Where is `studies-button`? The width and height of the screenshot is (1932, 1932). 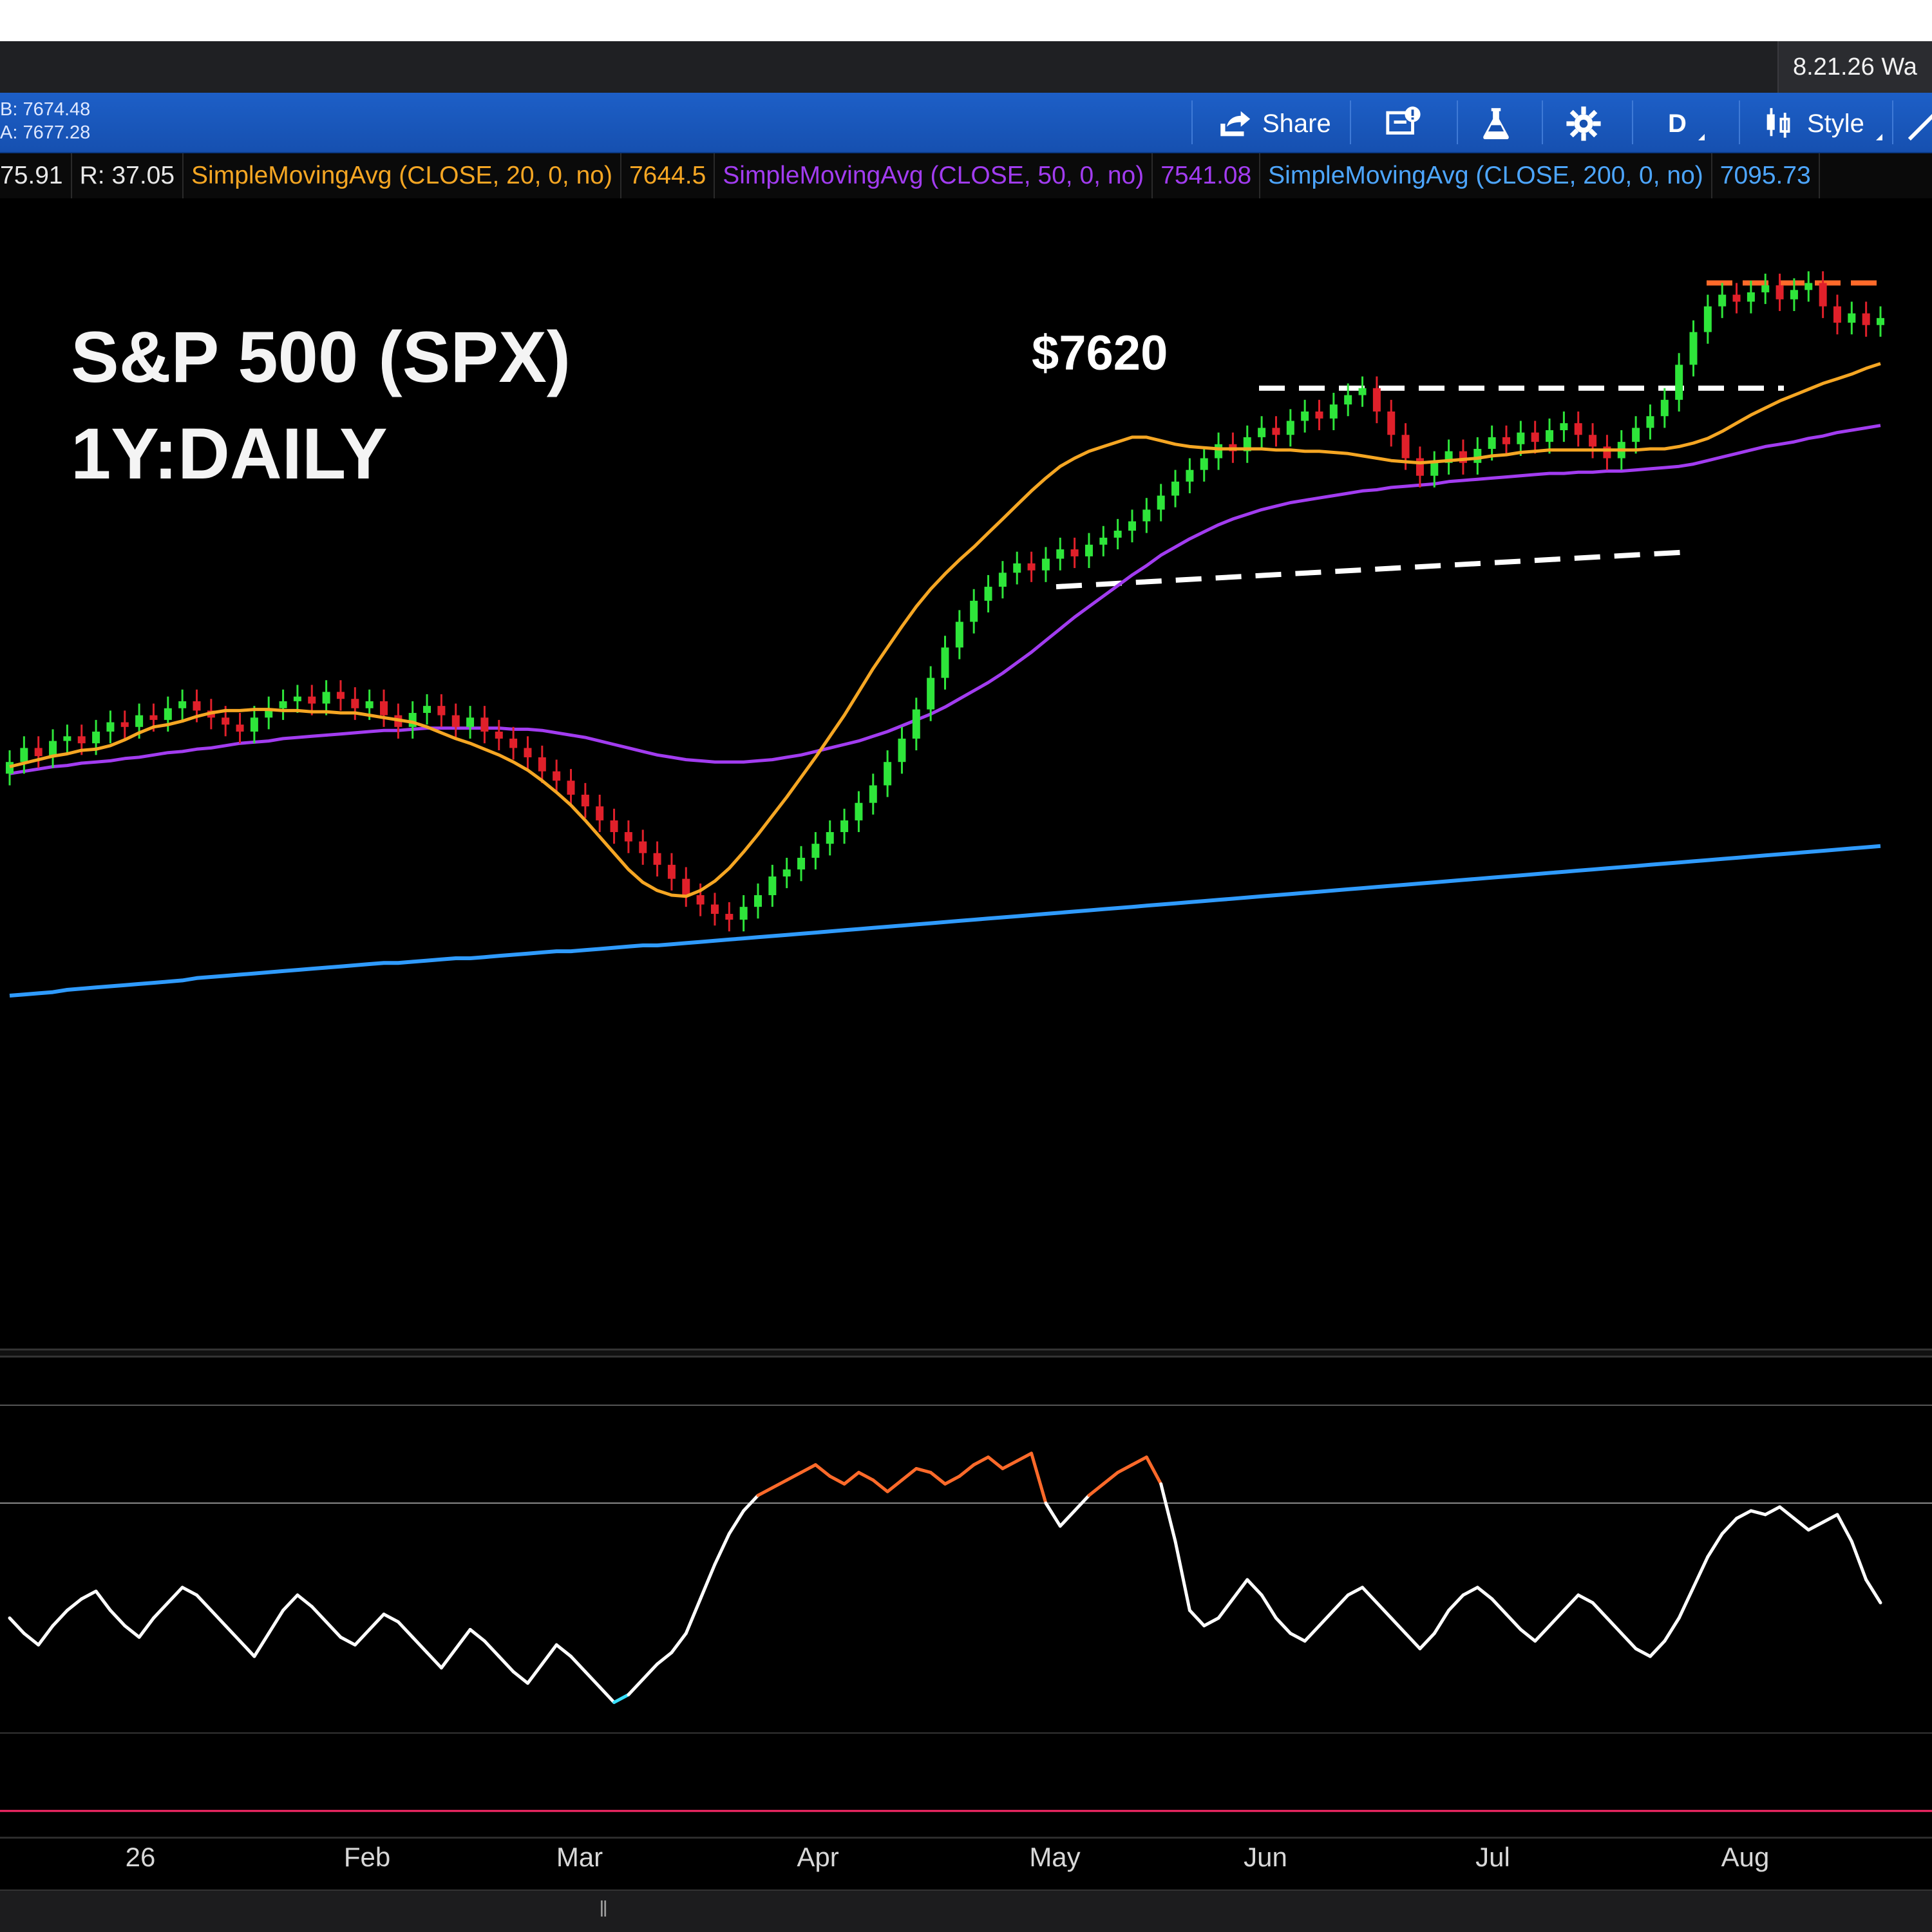 studies-button is located at coordinates (1496, 124).